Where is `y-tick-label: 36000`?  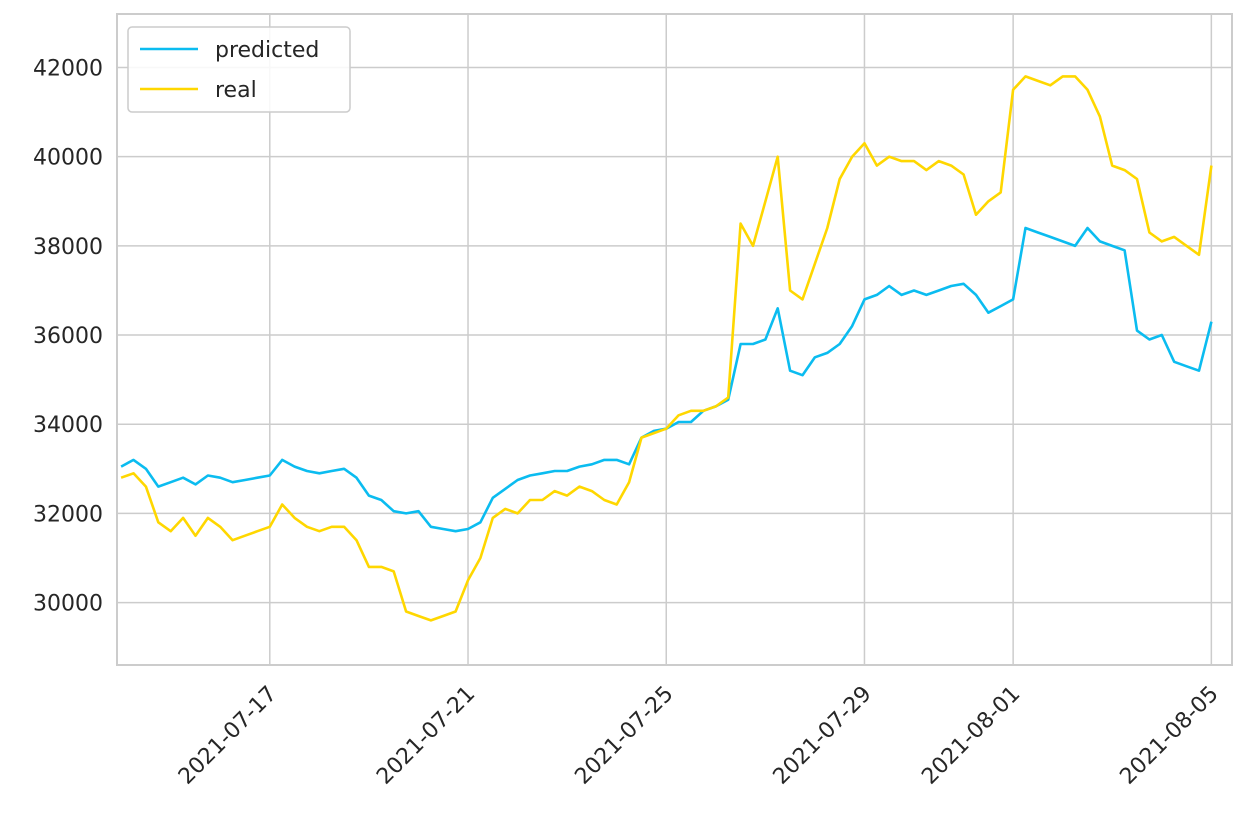
y-tick-label: 36000 is located at coordinates (68, 336).